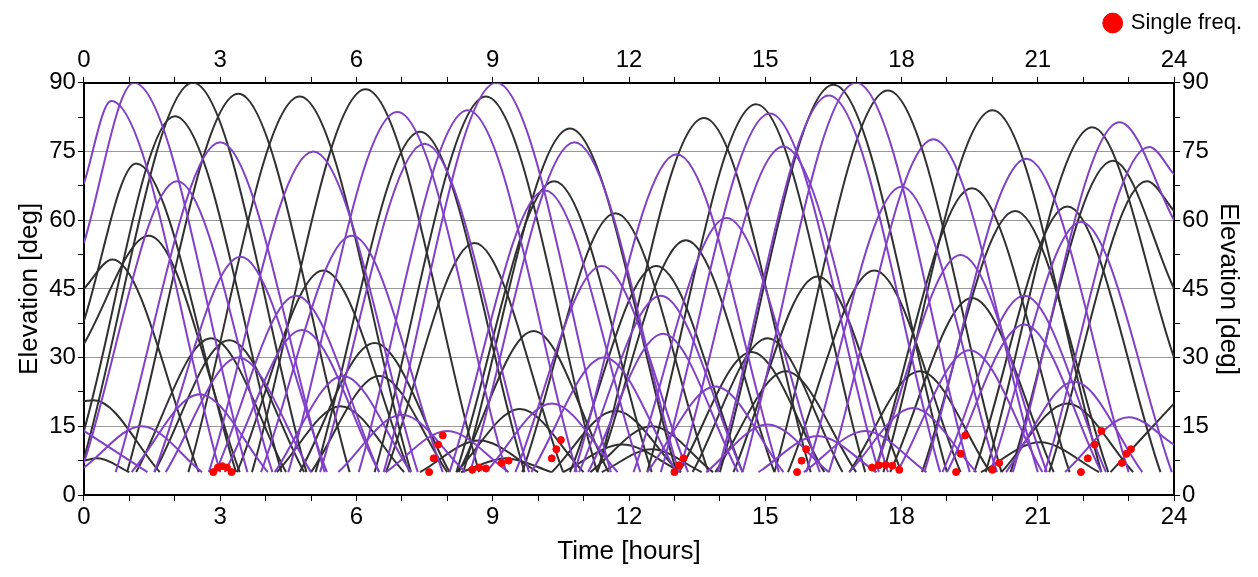 The height and width of the screenshot is (577, 1258). Describe the element at coordinates (220, 516) in the screenshot. I see `x-tick-label: 3` at that location.